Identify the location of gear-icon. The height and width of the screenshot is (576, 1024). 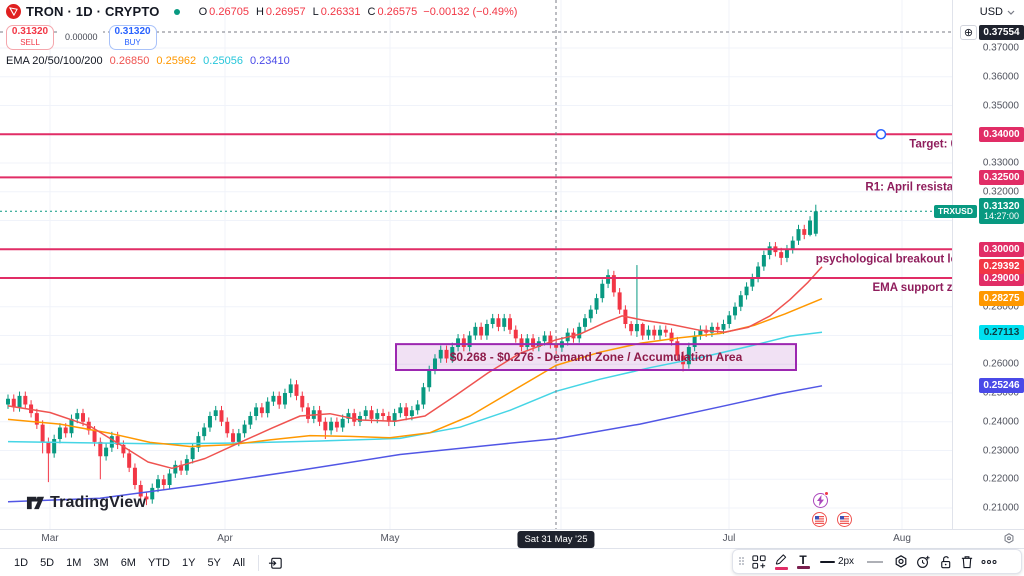
(901, 561).